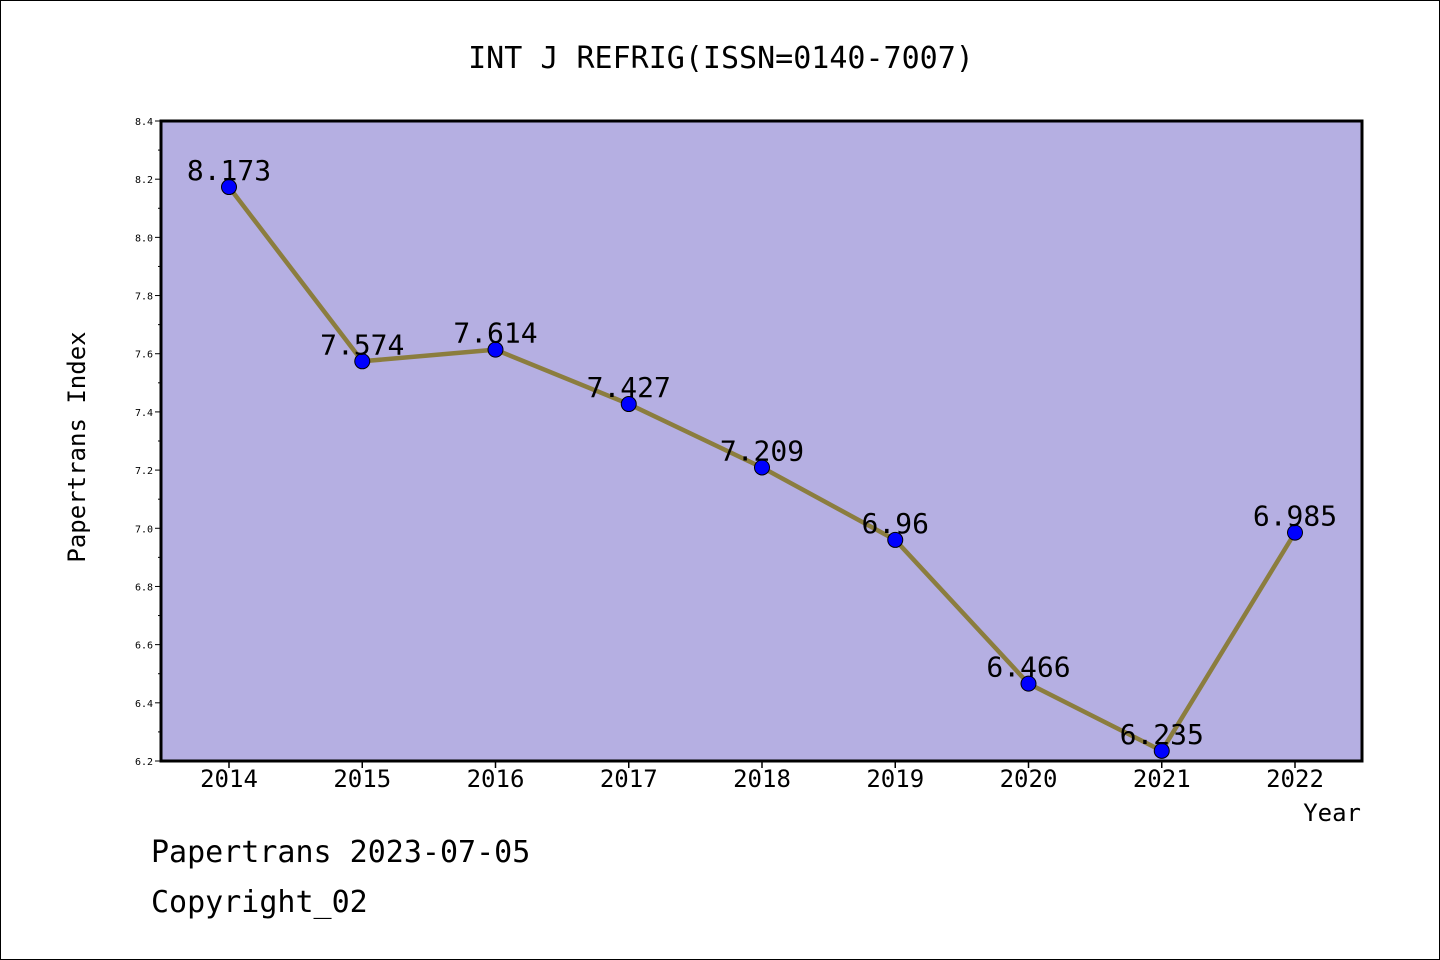  Describe the element at coordinates (144, 238) in the screenshot. I see `y-tick-label: 8.0` at that location.